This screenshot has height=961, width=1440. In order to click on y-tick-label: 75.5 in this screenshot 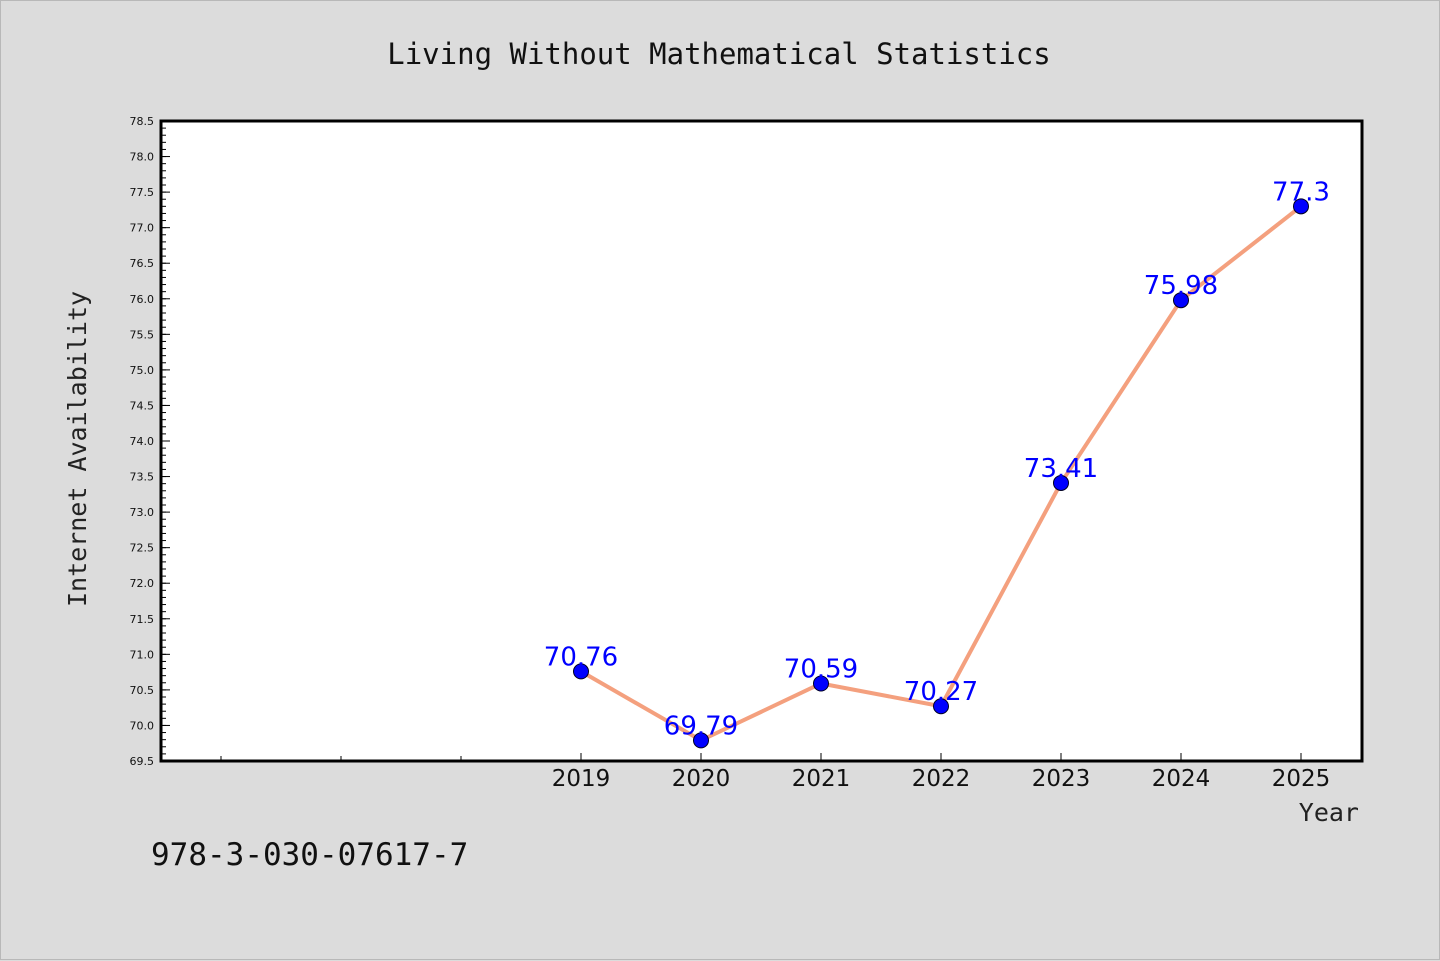, I will do `click(142, 334)`.